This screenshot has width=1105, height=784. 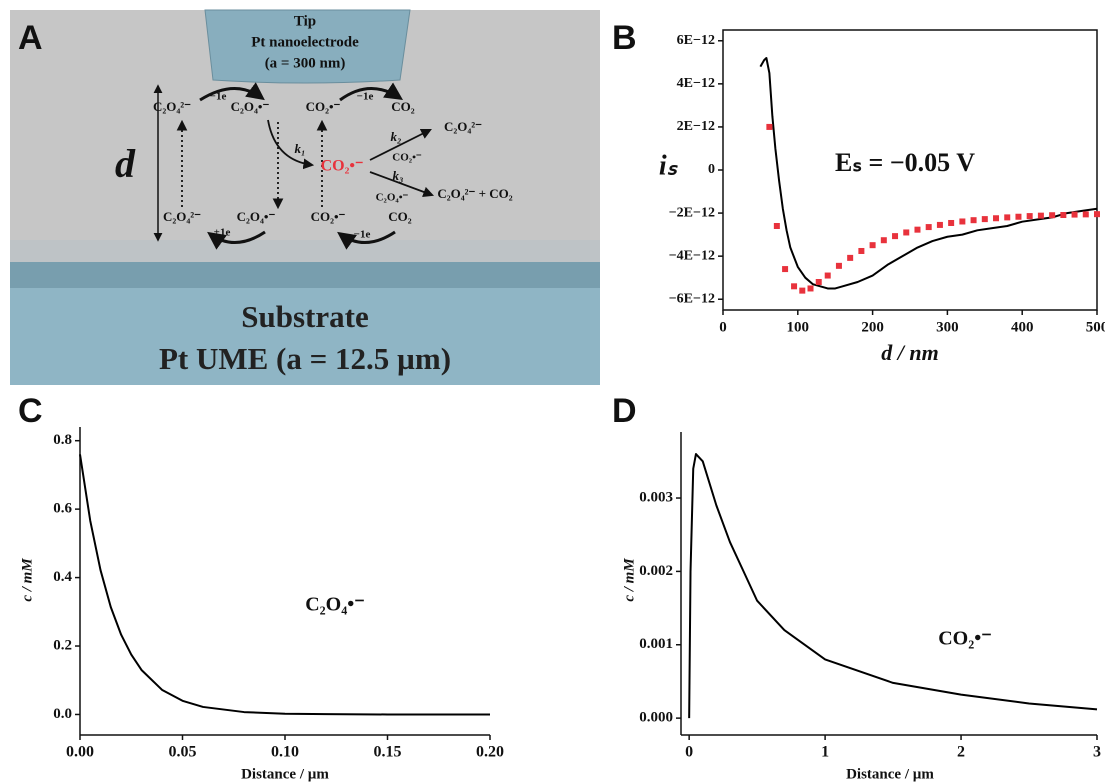 What do you see at coordinates (400, 216) in the screenshot?
I see `species: CO₂` at bounding box center [400, 216].